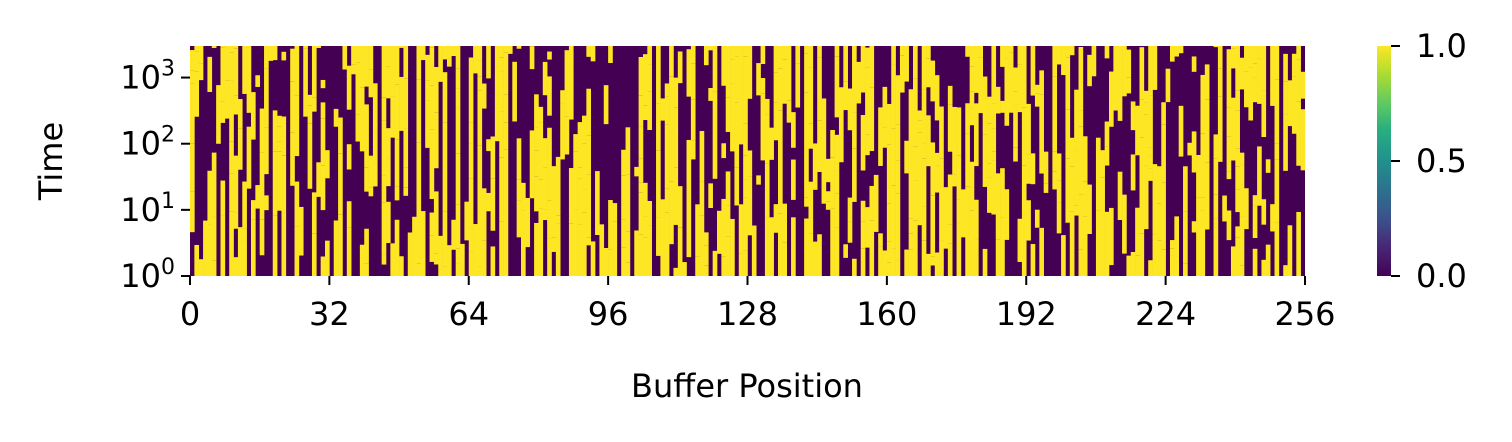 The height and width of the screenshot is (442, 1512). Describe the element at coordinates (190, 314) in the screenshot. I see `x-tick-label: 0` at that location.